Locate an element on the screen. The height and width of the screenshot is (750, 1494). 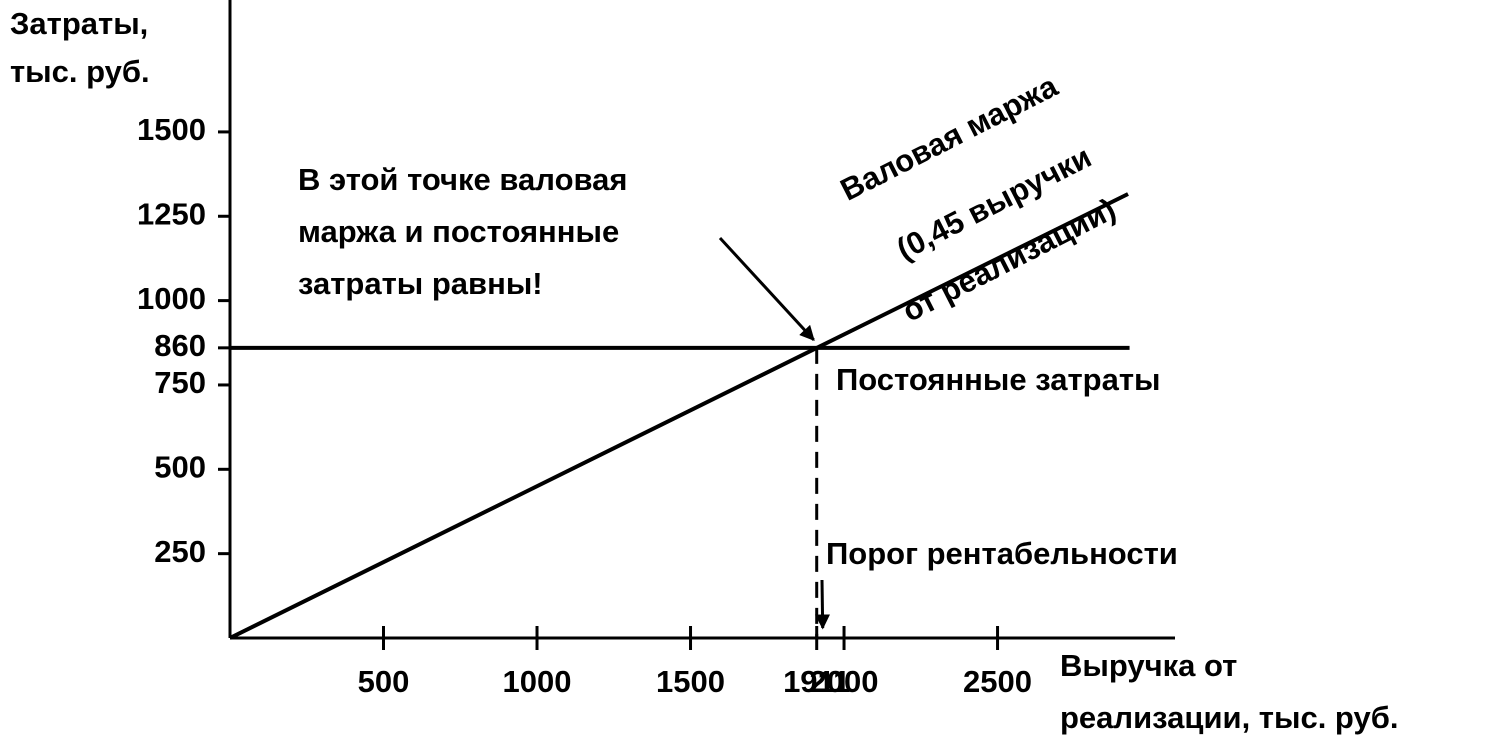
y-tick-label: 1250 is located at coordinates (171, 213).